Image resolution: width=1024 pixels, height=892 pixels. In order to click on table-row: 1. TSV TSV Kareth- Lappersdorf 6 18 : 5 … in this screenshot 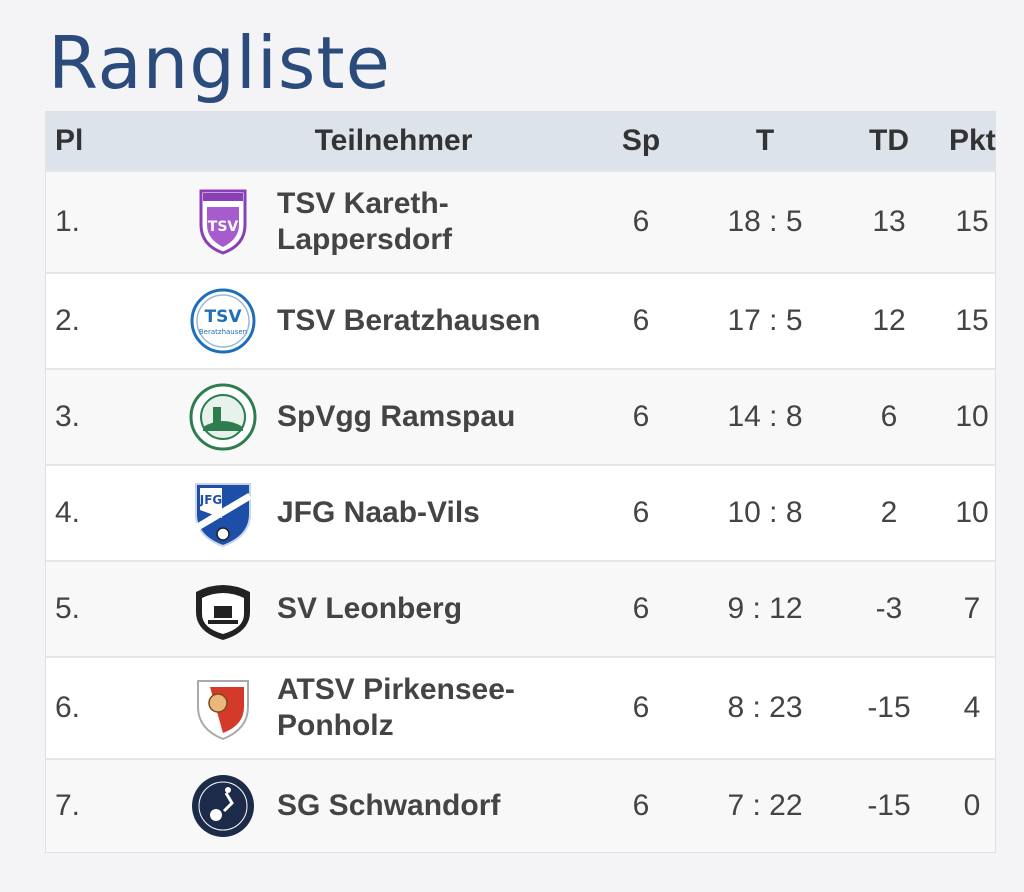, I will do `click(520, 221)`.